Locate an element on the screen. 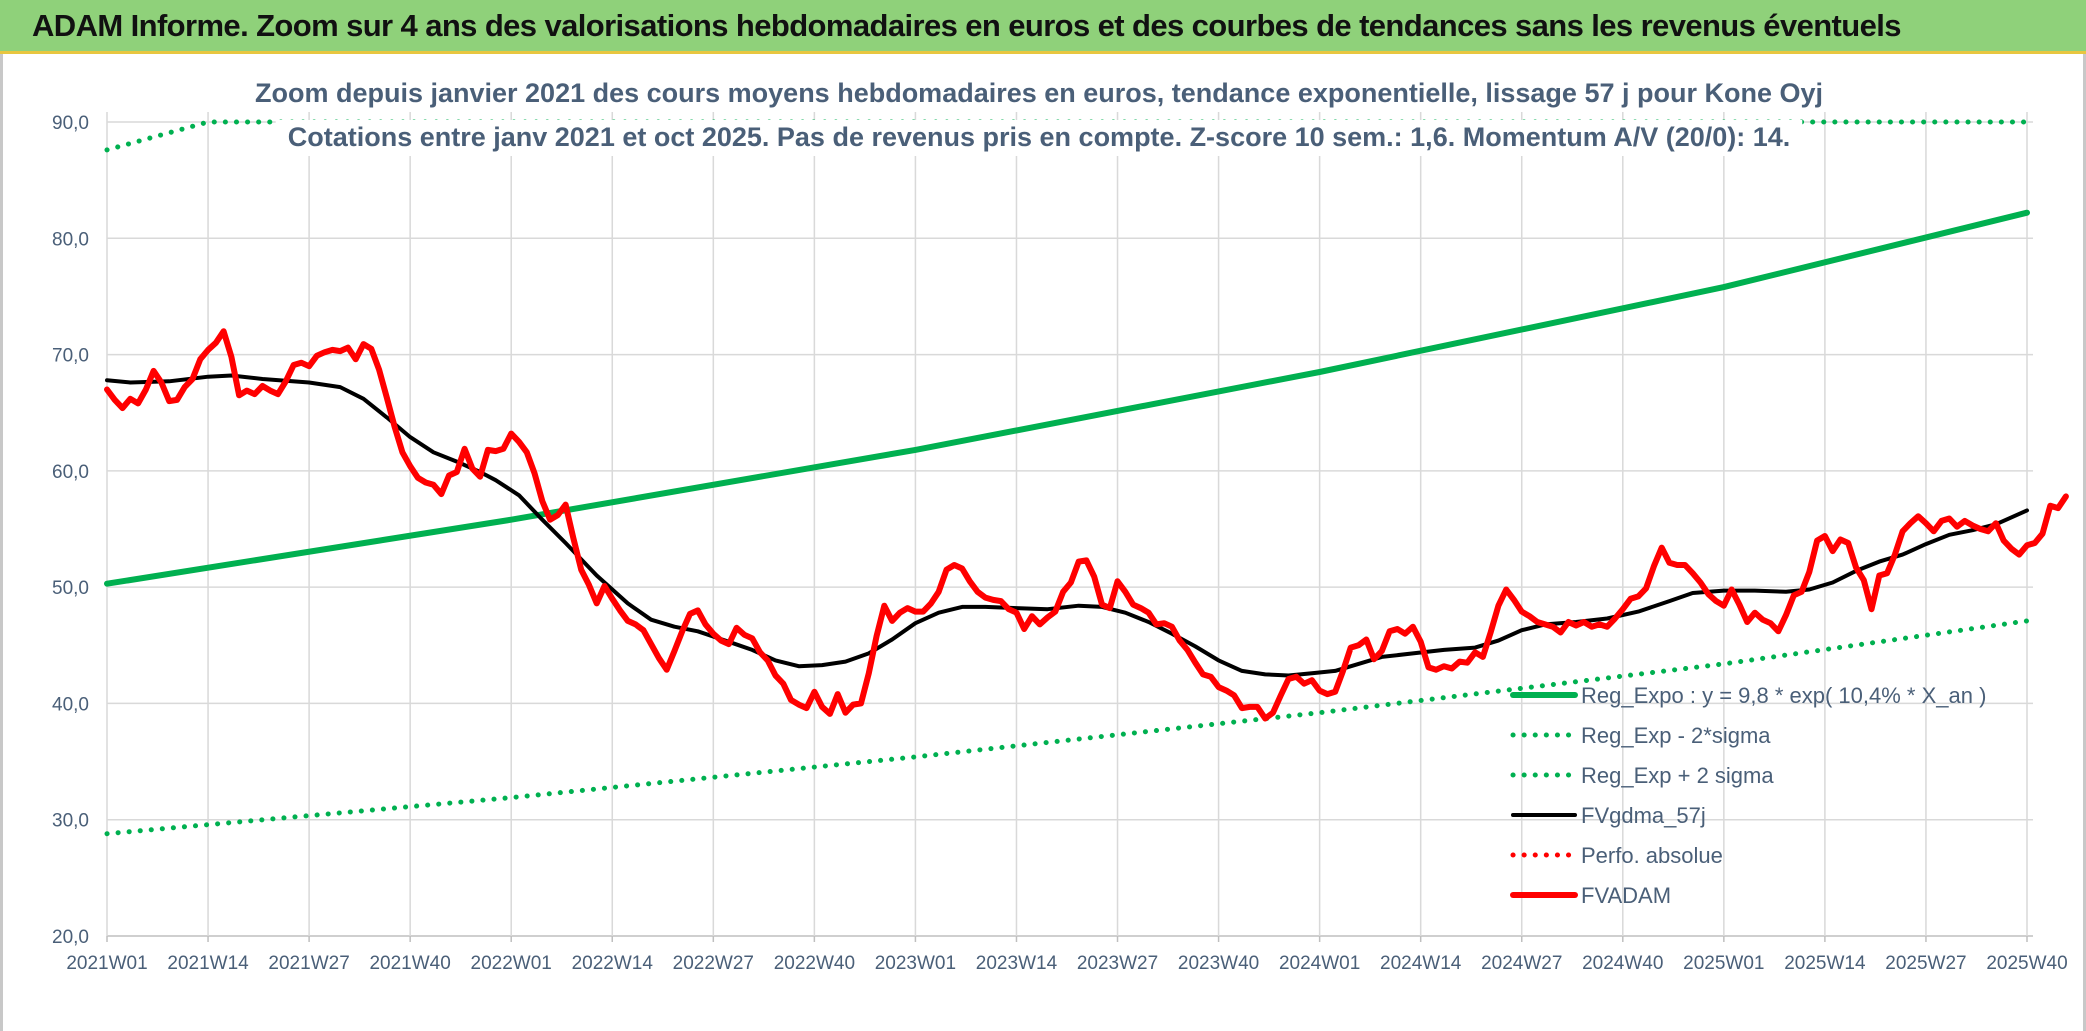  x-tick-label: 2021W27 is located at coordinates (308, 963).